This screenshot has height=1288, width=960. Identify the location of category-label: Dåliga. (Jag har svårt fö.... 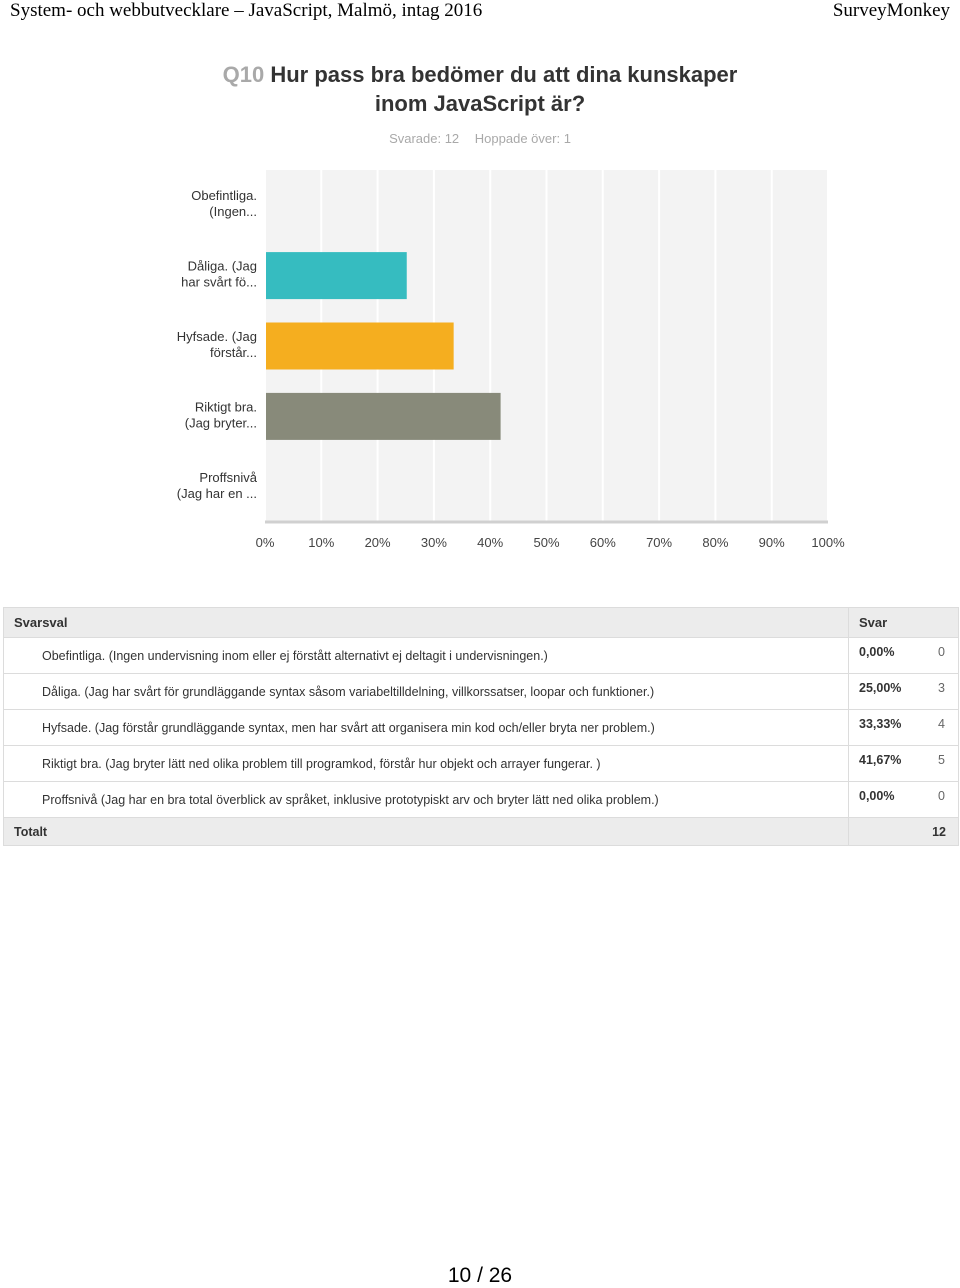
(219, 274).